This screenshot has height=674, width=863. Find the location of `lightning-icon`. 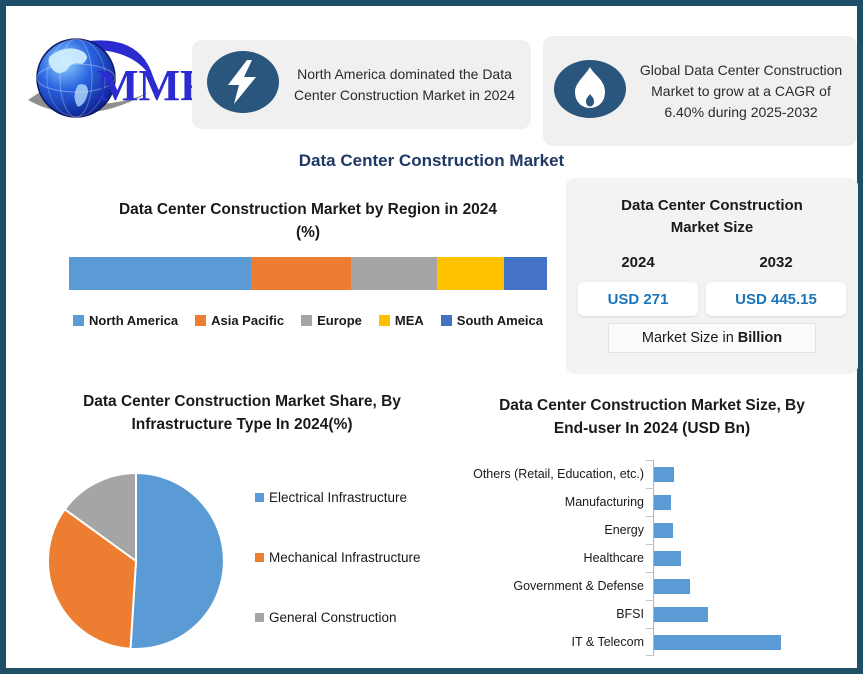

lightning-icon is located at coordinates (243, 84).